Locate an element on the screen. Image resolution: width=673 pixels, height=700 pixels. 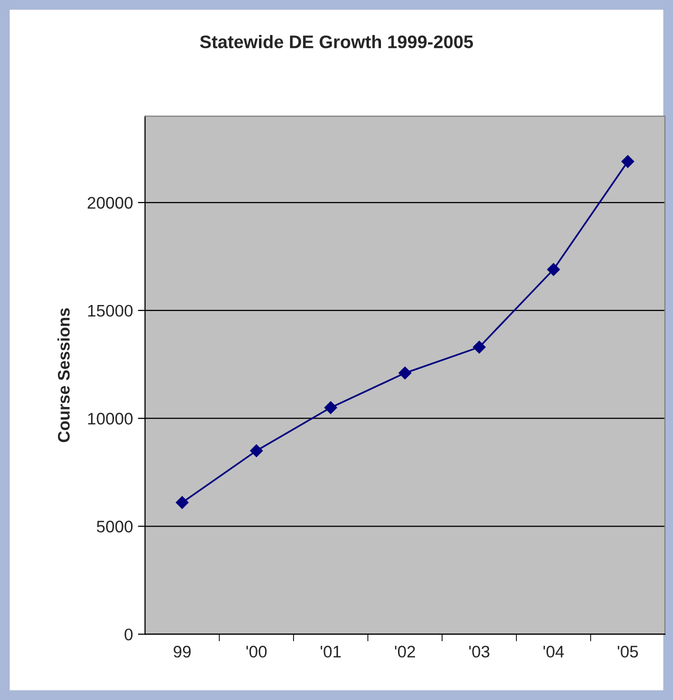
x-tick-label: '04 is located at coordinates (554, 652).